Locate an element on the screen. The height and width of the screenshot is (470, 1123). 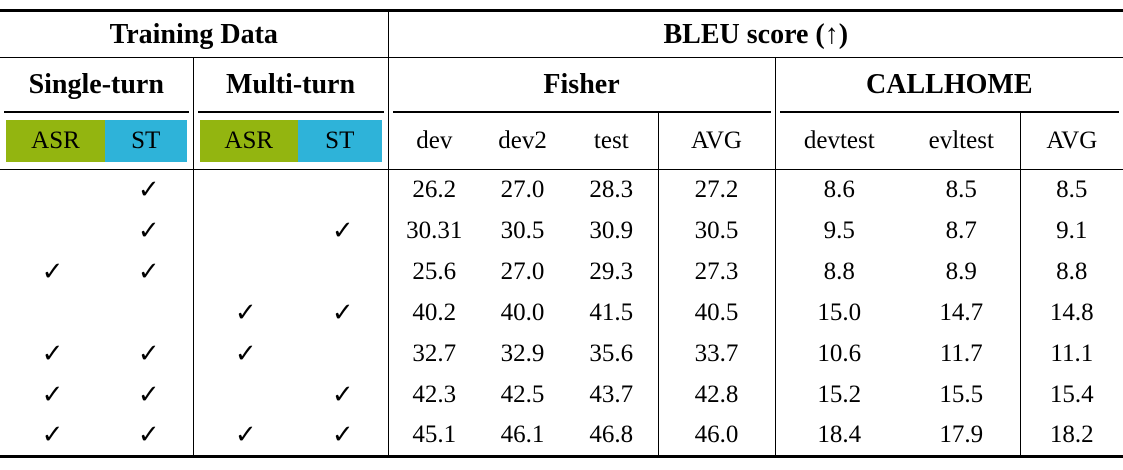
score-callhome-avg: 18.2 is located at coordinates (1071, 435).